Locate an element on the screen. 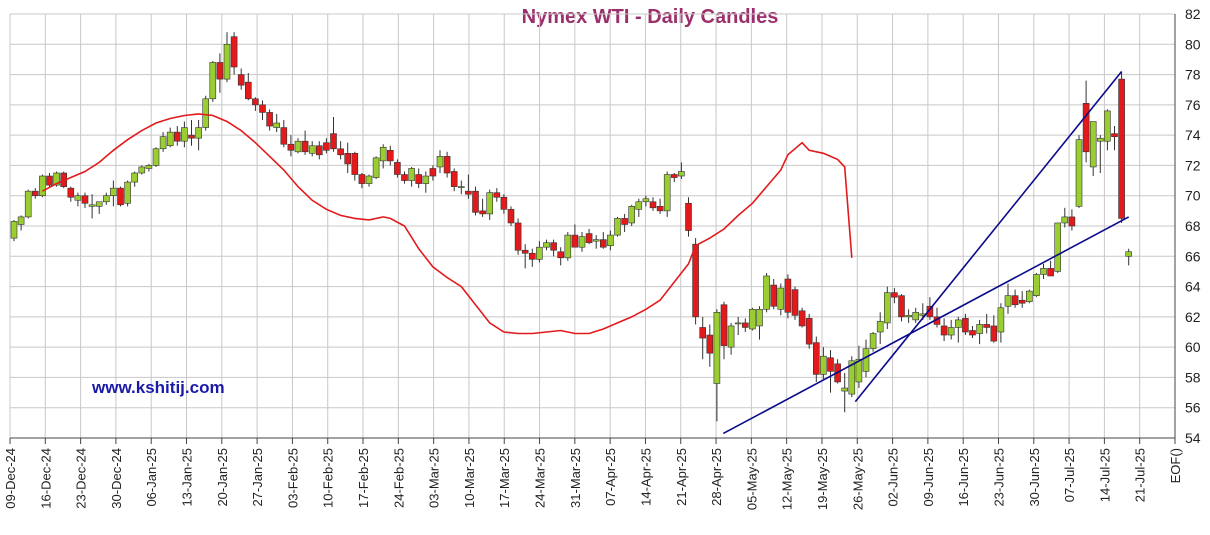  x-tick-label: 07-Jul-25 is located at coordinates (1069, 475).